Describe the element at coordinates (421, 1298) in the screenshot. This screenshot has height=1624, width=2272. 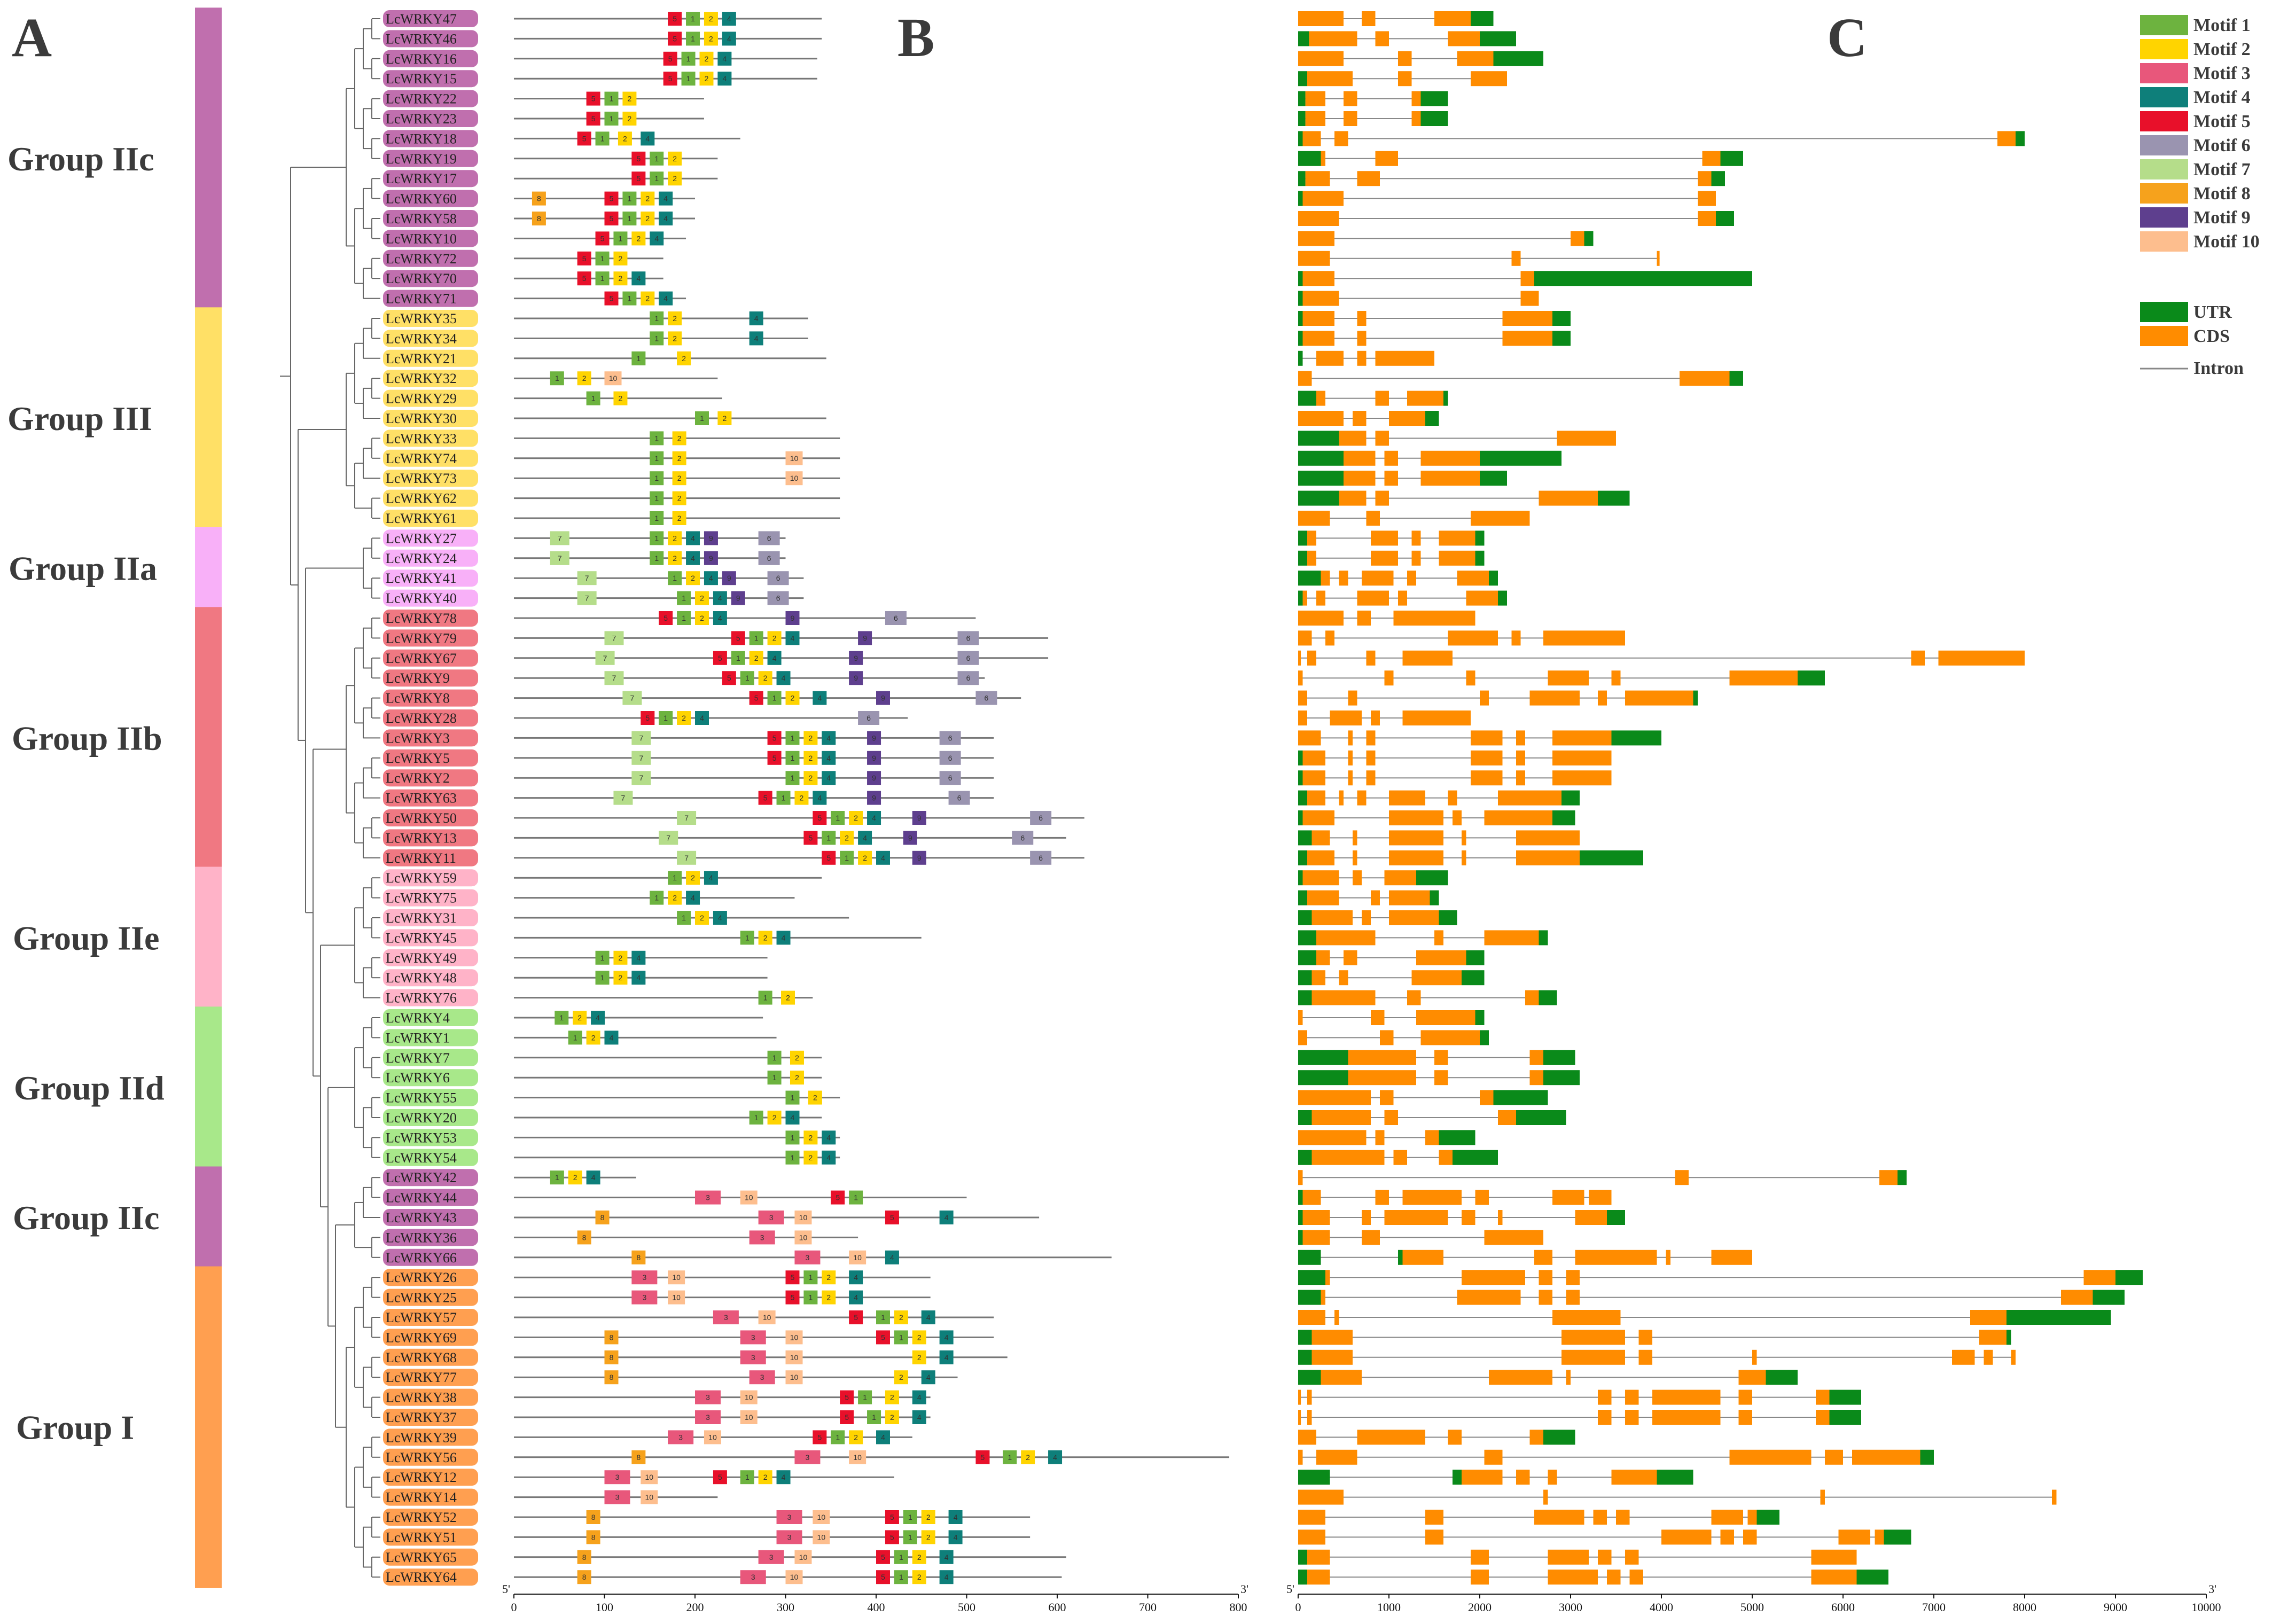
I see `gene-name: LcWRKY25` at that location.